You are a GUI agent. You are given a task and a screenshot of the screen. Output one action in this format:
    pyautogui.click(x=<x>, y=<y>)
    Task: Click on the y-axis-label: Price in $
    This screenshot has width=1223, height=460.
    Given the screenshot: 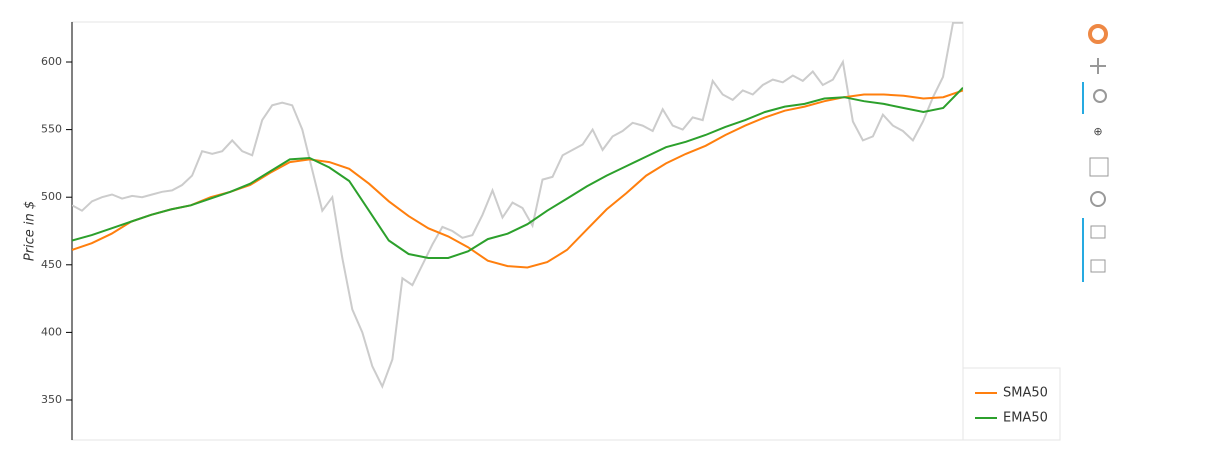 What is the action you would take?
    pyautogui.click(x=30, y=231)
    